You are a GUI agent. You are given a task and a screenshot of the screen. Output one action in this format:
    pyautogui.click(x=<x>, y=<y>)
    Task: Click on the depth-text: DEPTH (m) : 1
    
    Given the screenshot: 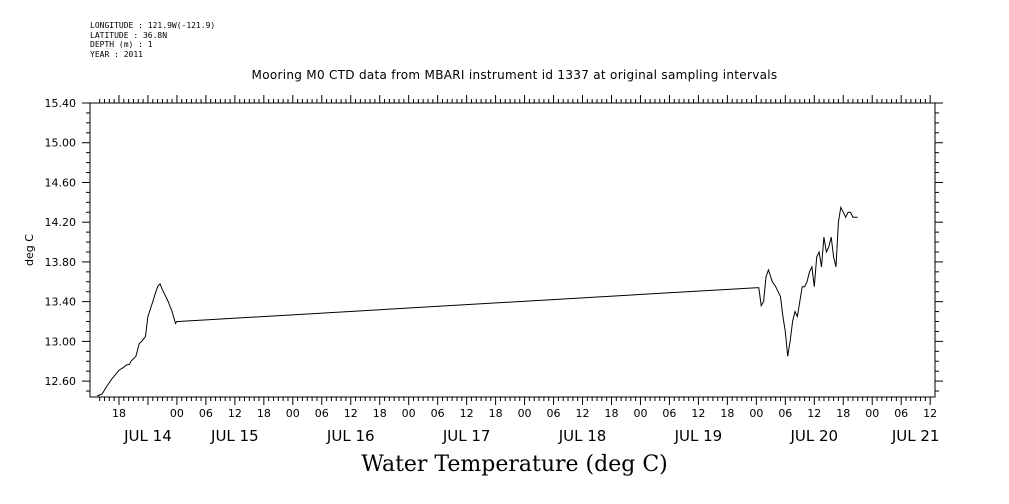 What is the action you would take?
    pyautogui.click(x=121, y=45)
    